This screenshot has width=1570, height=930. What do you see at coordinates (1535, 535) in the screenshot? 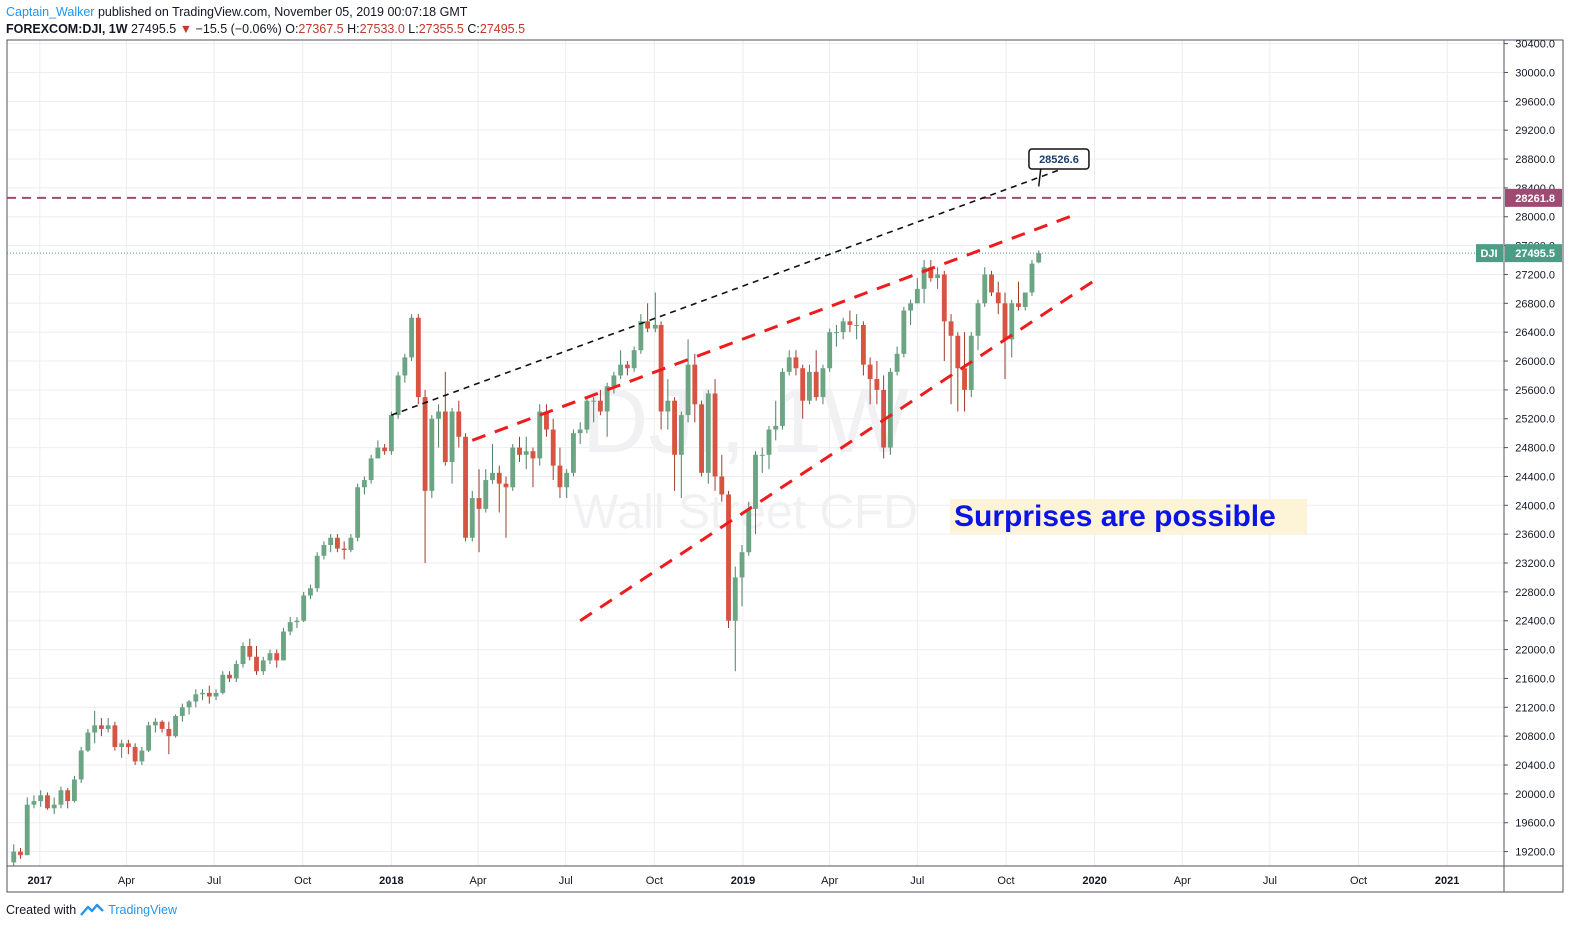
I see `price-tick-label: 23600.0` at bounding box center [1535, 535].